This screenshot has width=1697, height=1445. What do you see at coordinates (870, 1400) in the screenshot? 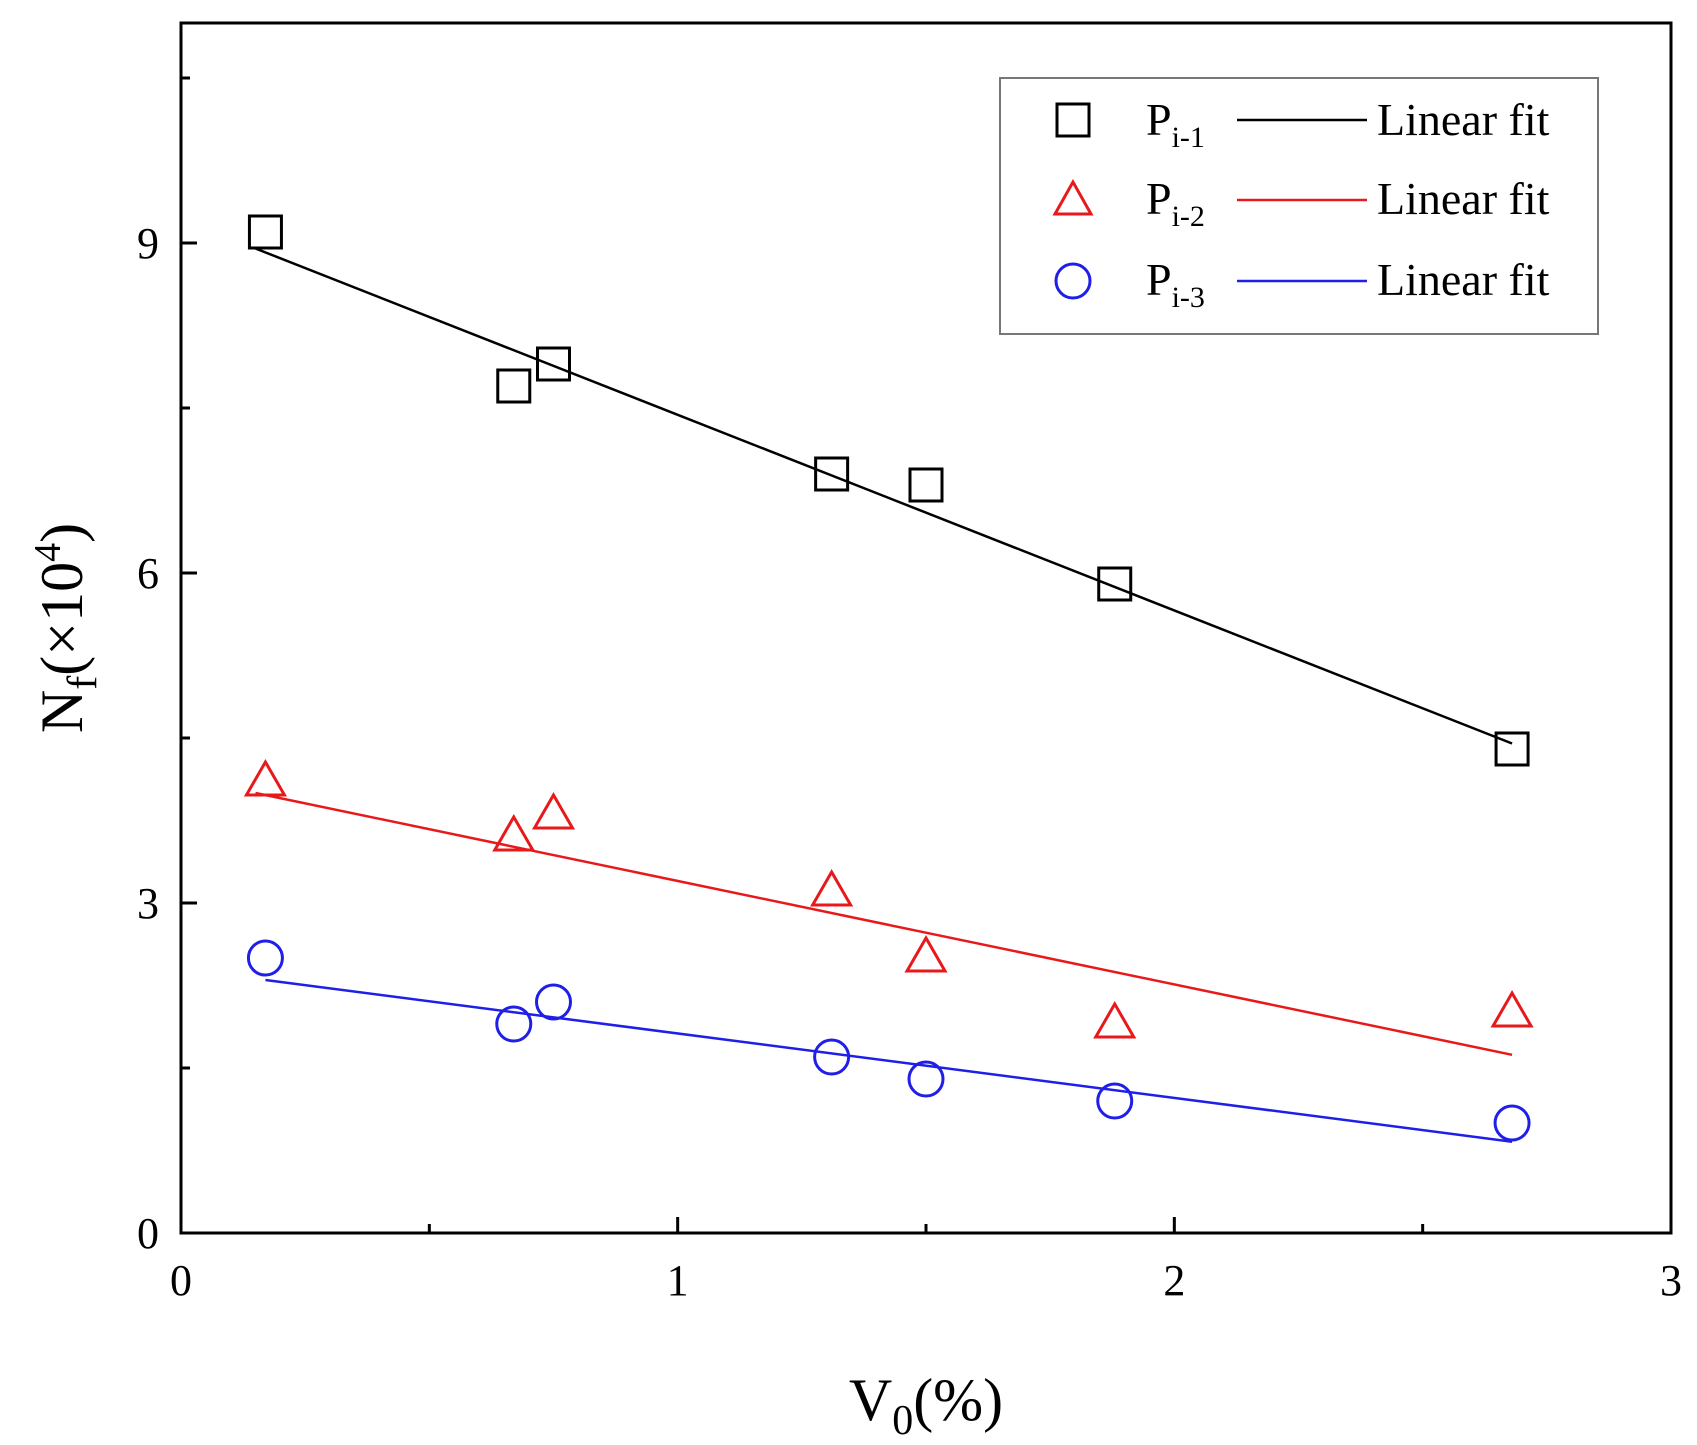
I see `x-axis-title-main: V` at bounding box center [870, 1400].